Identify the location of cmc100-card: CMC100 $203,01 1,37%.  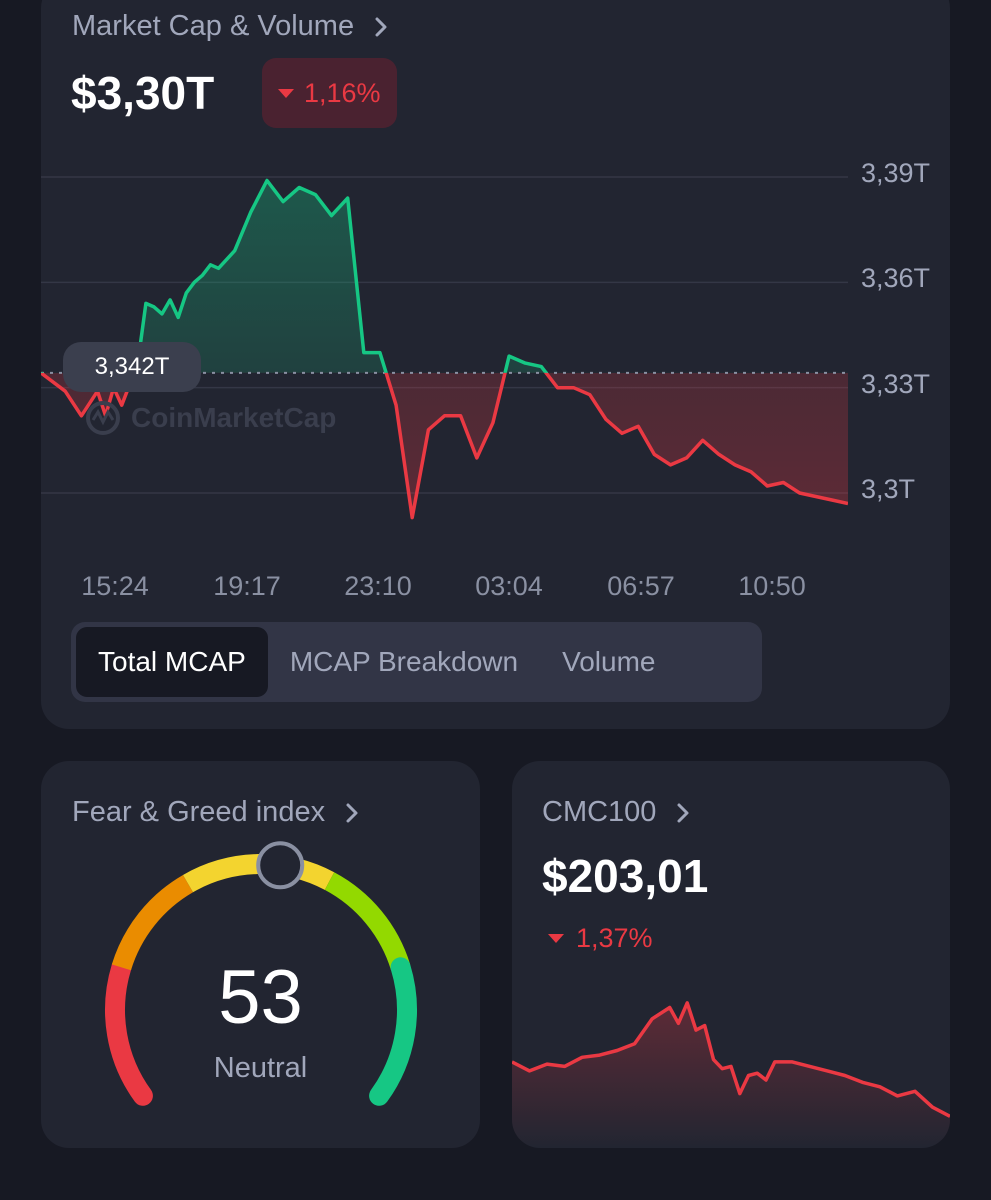
(731, 954).